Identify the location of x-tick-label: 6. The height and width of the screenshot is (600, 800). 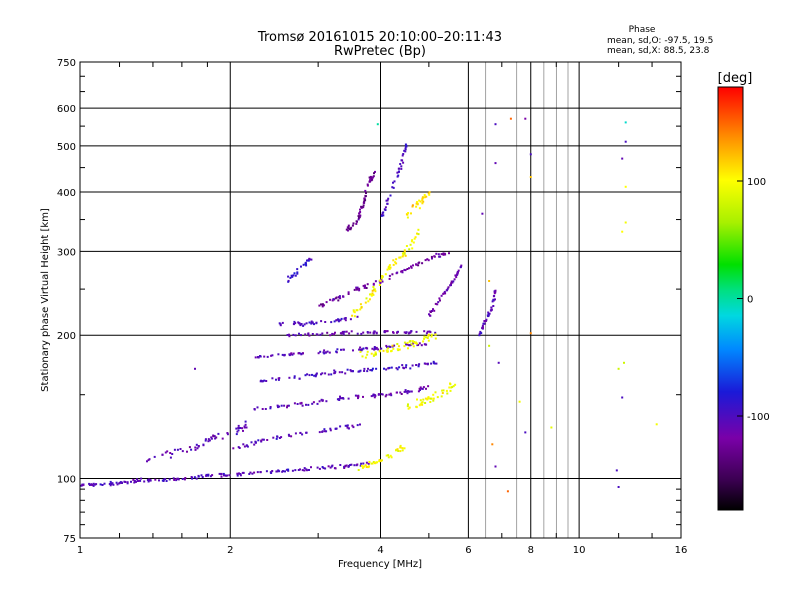
(468, 550).